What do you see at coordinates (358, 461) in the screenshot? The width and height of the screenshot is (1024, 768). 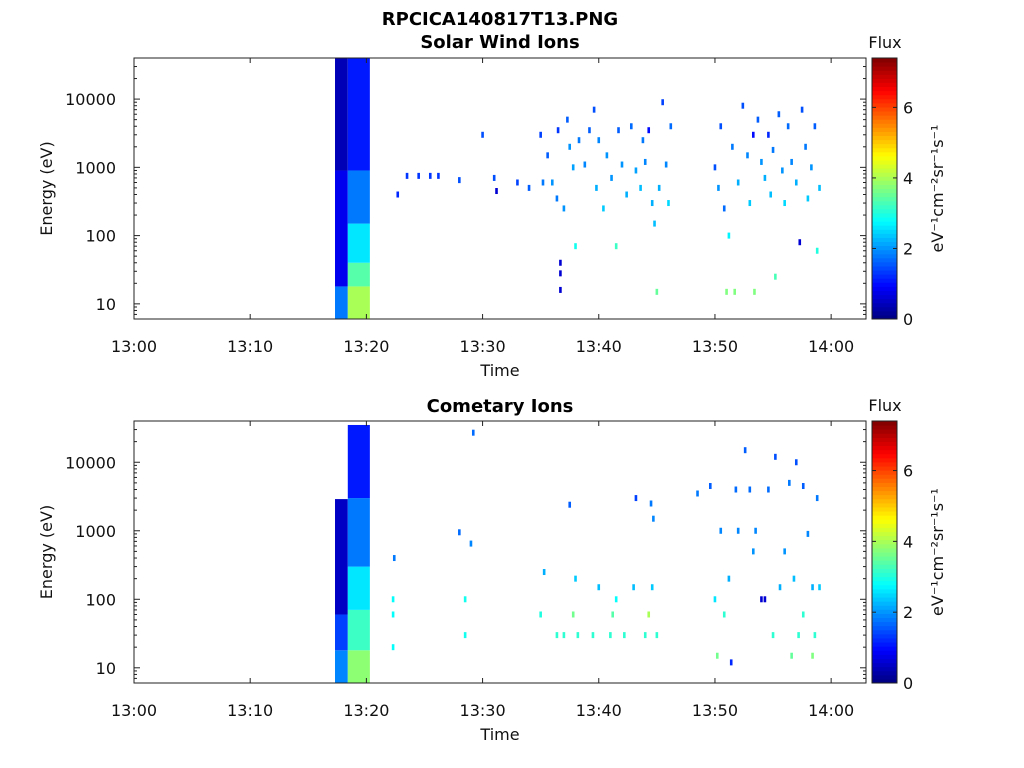 I see `spectrogram-cell` at bounding box center [358, 461].